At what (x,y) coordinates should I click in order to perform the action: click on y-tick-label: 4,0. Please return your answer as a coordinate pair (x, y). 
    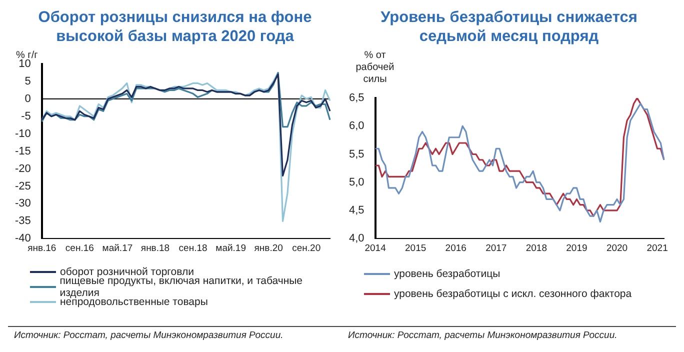
    Looking at the image, I should click on (356, 238).